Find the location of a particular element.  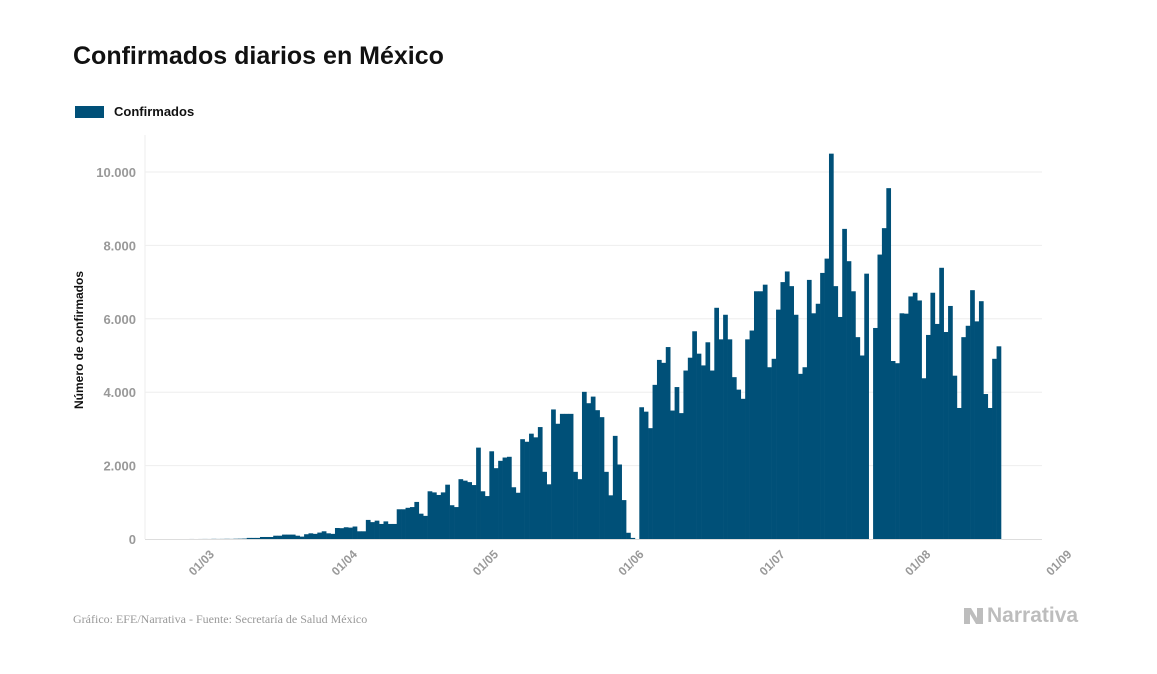

y-tick-label: 8.000 is located at coordinates (119, 245).